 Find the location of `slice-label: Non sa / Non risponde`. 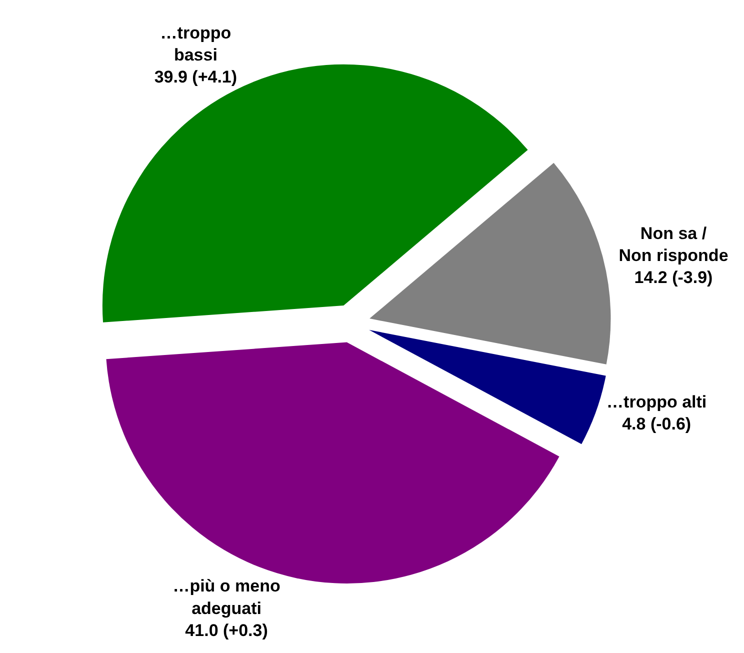

slice-label: Non sa / Non risponde is located at coordinates (673, 245).